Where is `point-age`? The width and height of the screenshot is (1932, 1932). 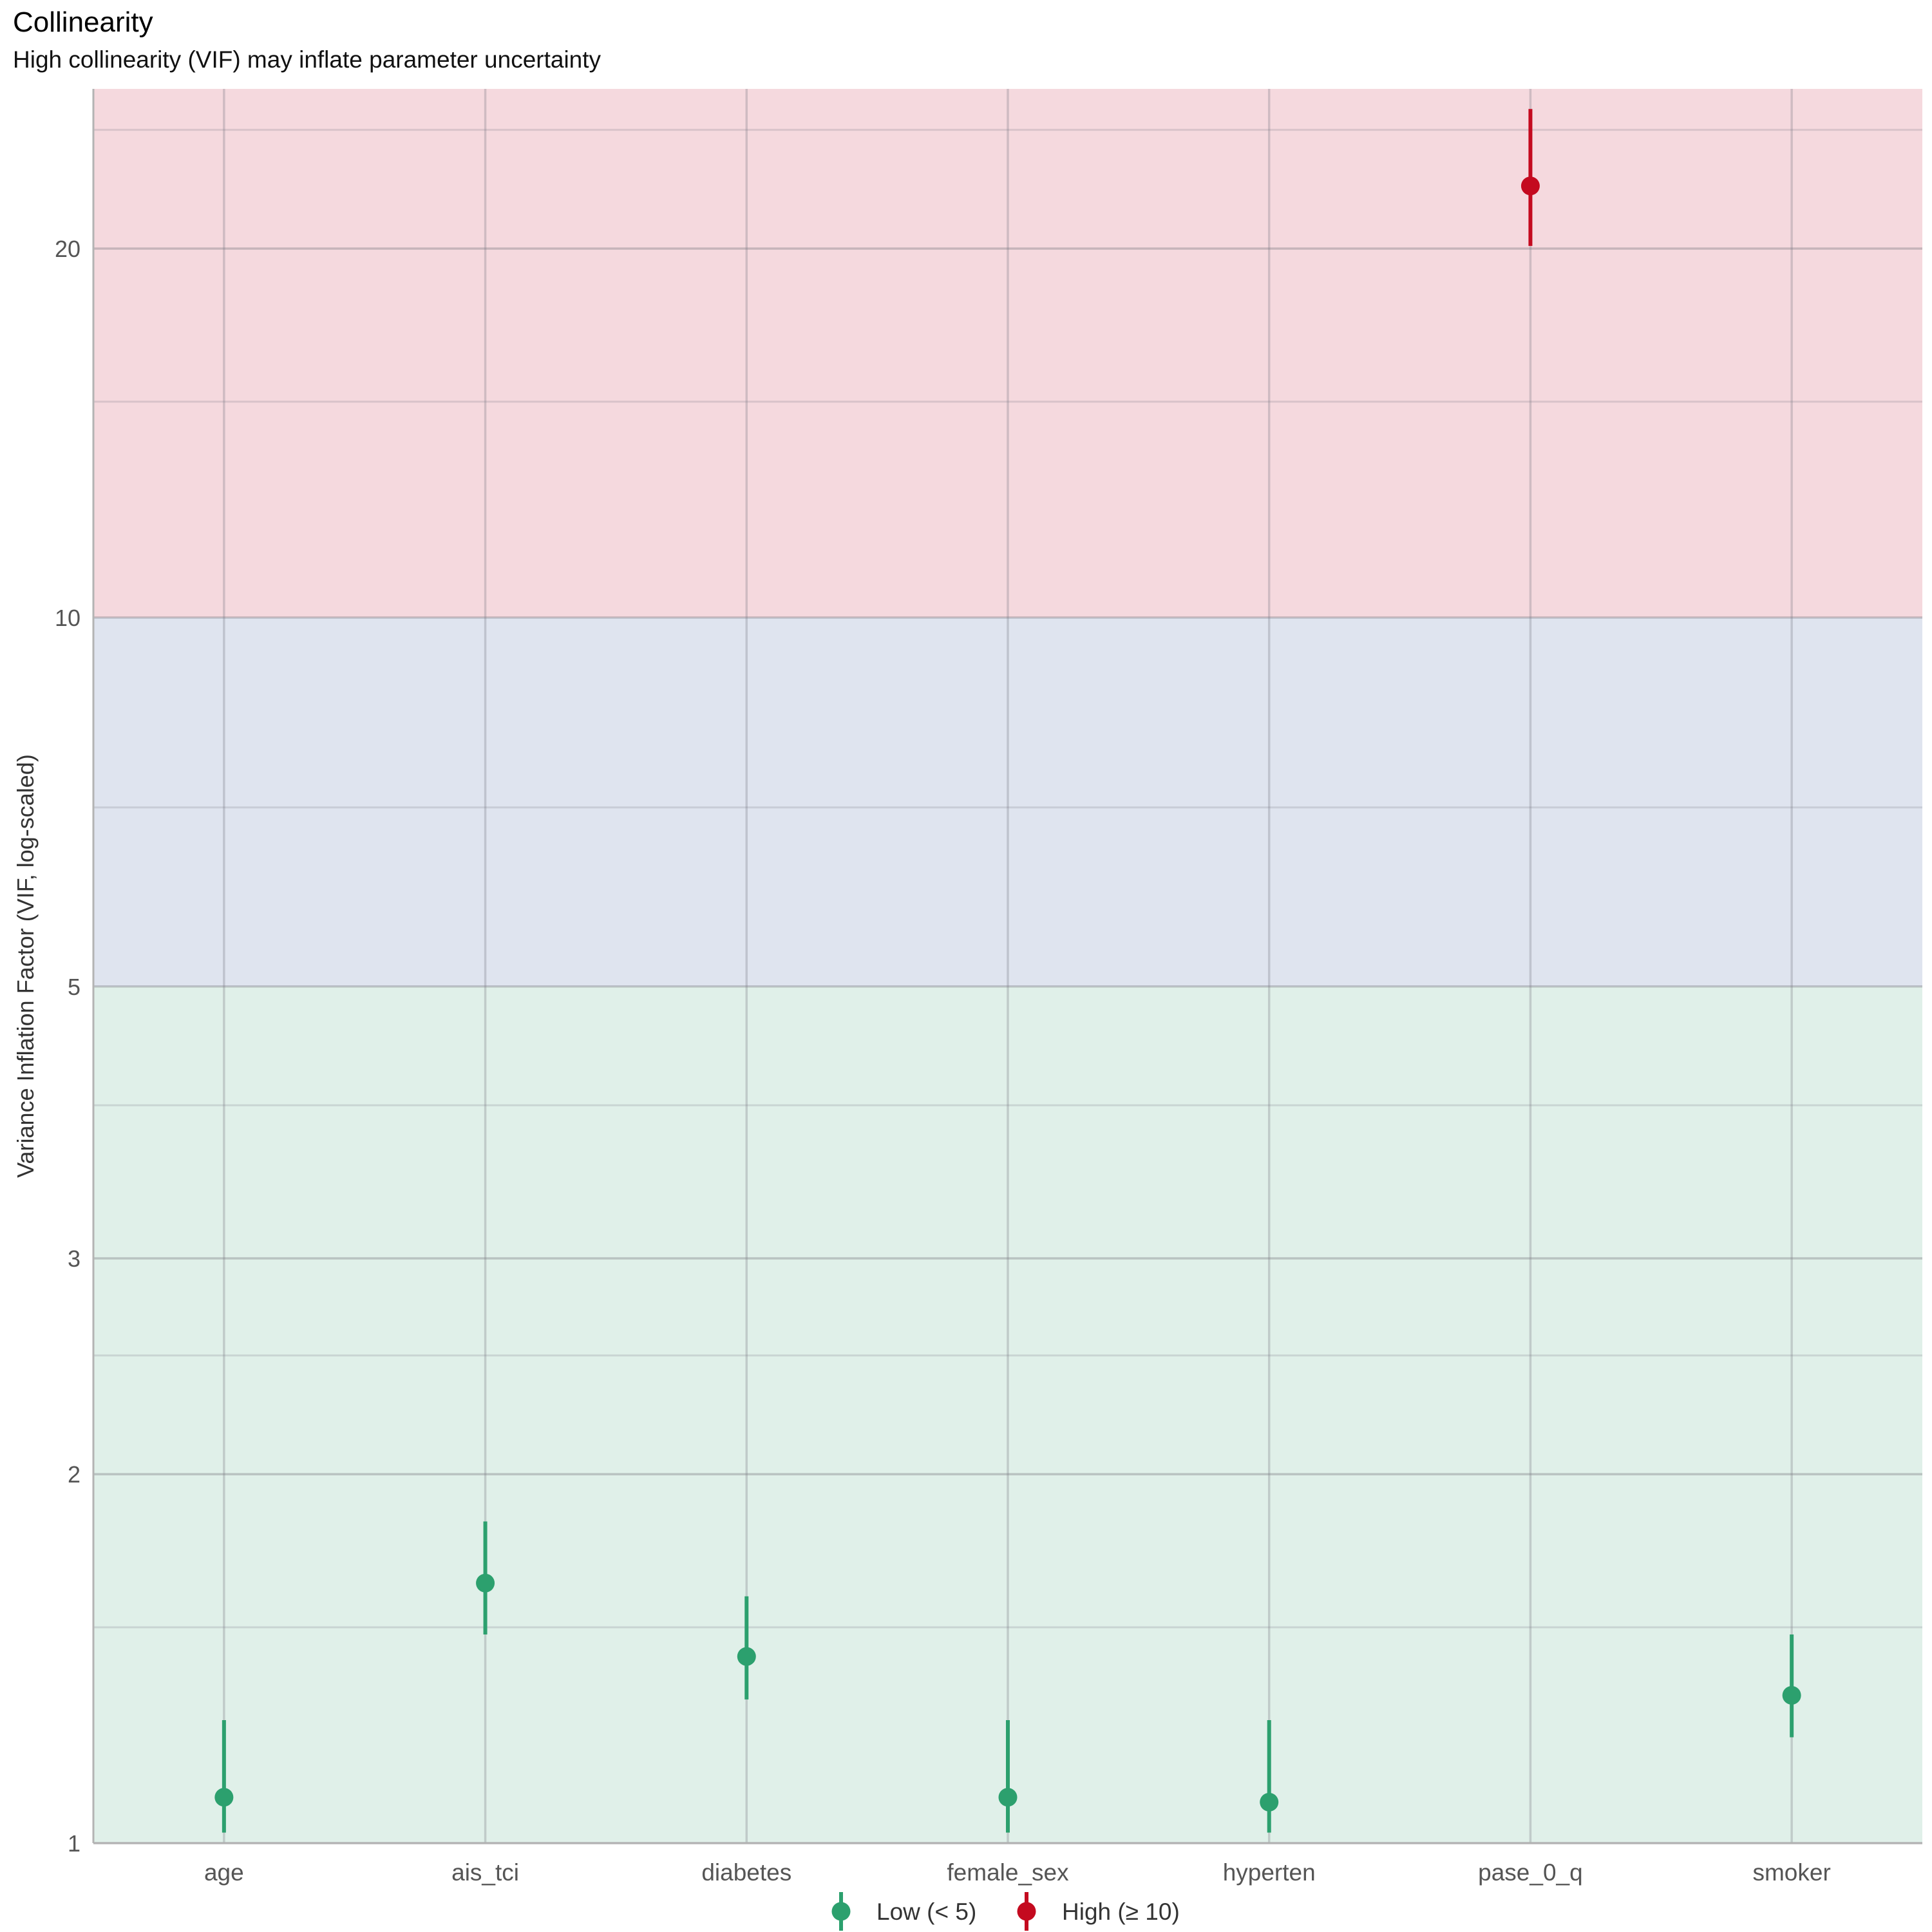 point-age is located at coordinates (224, 1797).